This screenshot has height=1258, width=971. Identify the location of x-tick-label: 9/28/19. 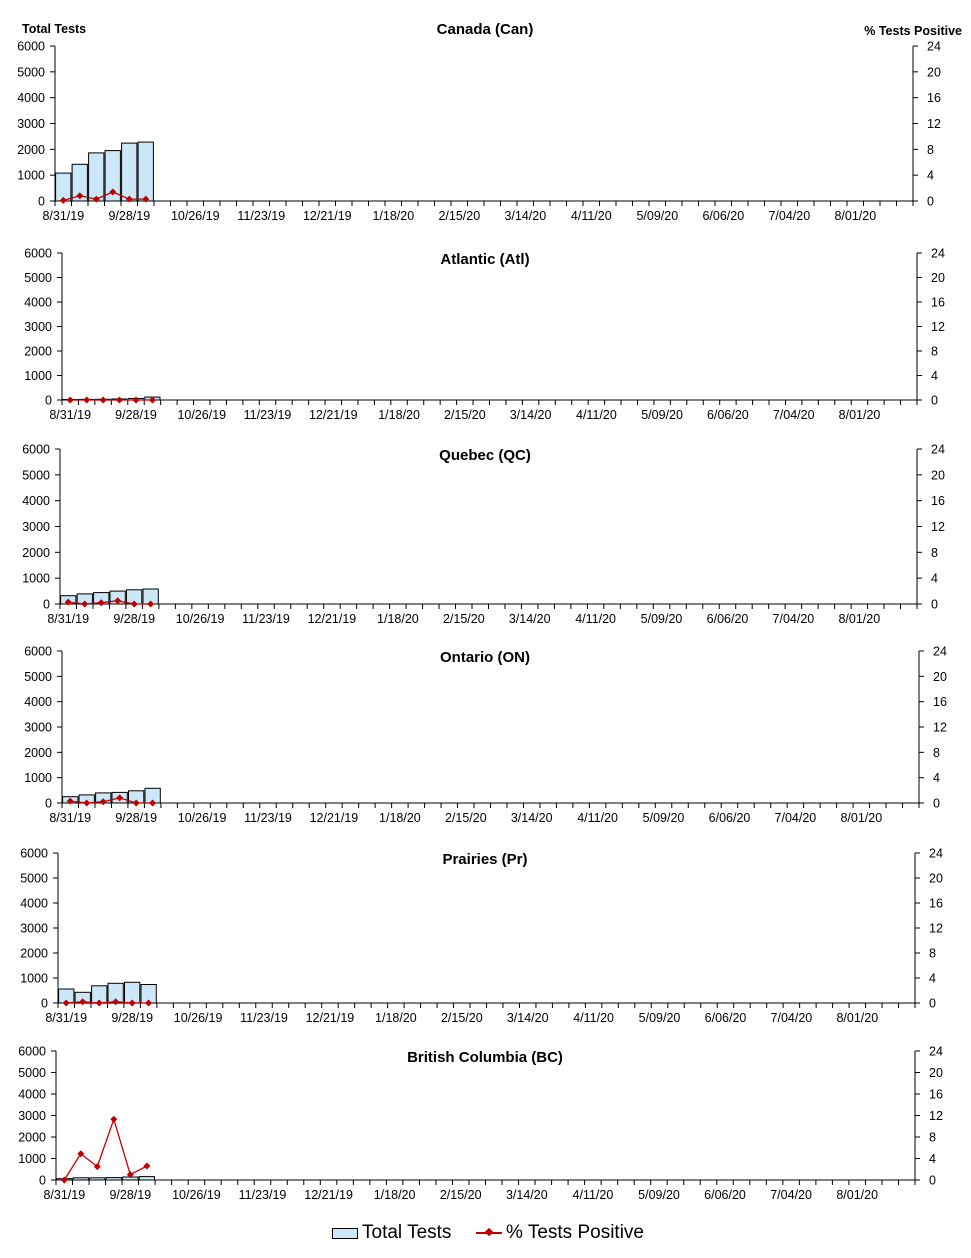
(129, 216).